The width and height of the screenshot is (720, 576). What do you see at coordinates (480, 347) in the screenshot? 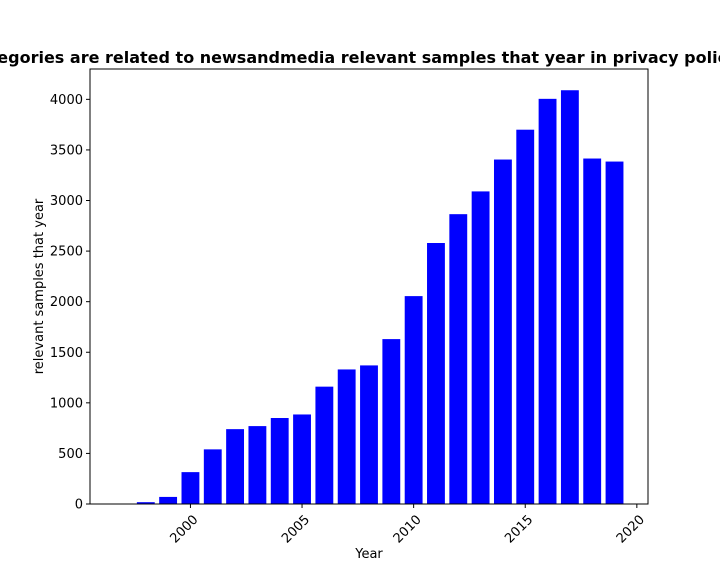
I see `bar-2013` at bounding box center [480, 347].